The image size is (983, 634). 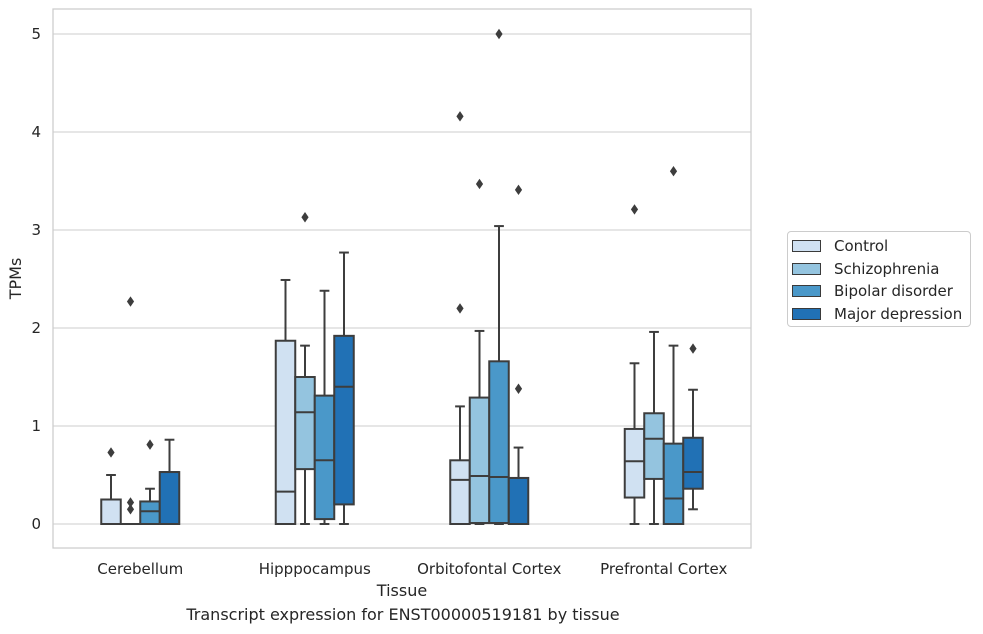 I want to click on legend-item: Bipolar disorder, so click(x=881, y=291).